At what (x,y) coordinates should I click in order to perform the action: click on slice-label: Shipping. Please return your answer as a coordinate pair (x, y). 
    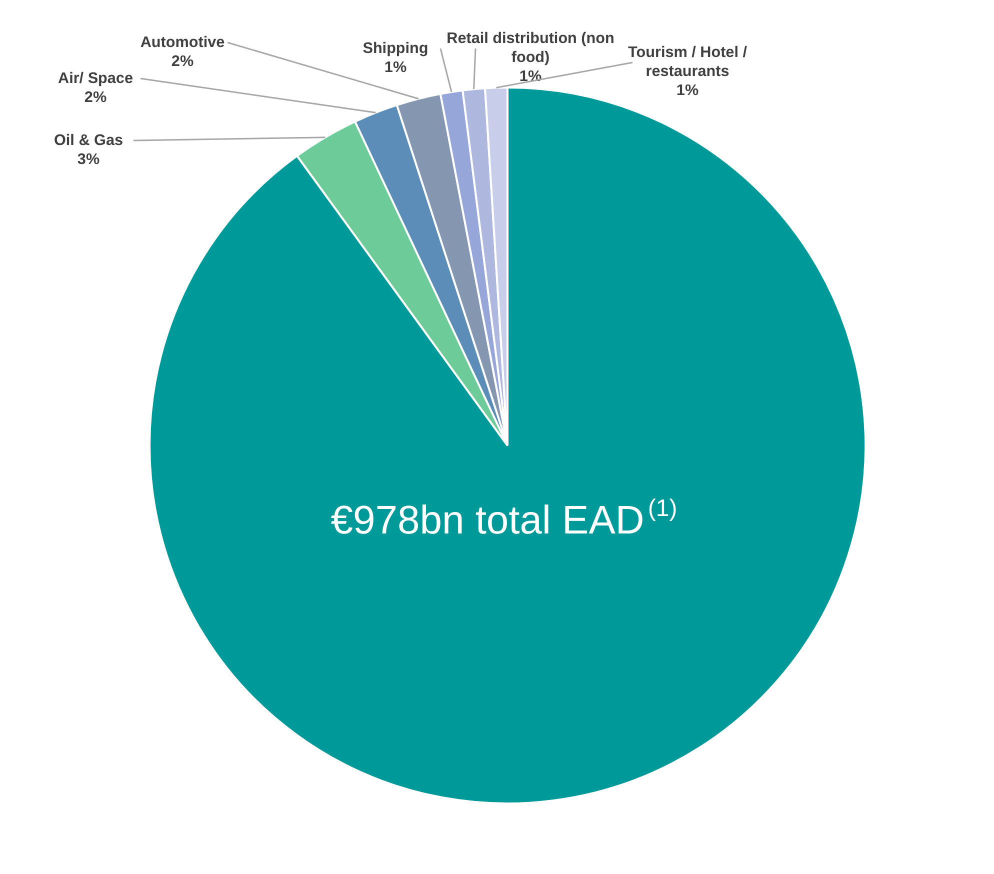
    Looking at the image, I should click on (395, 48).